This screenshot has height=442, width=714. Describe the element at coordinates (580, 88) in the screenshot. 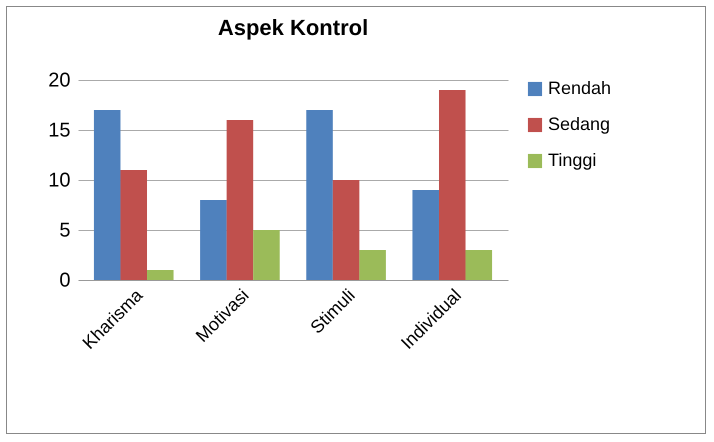

I see `legend-label: Rendah` at that location.